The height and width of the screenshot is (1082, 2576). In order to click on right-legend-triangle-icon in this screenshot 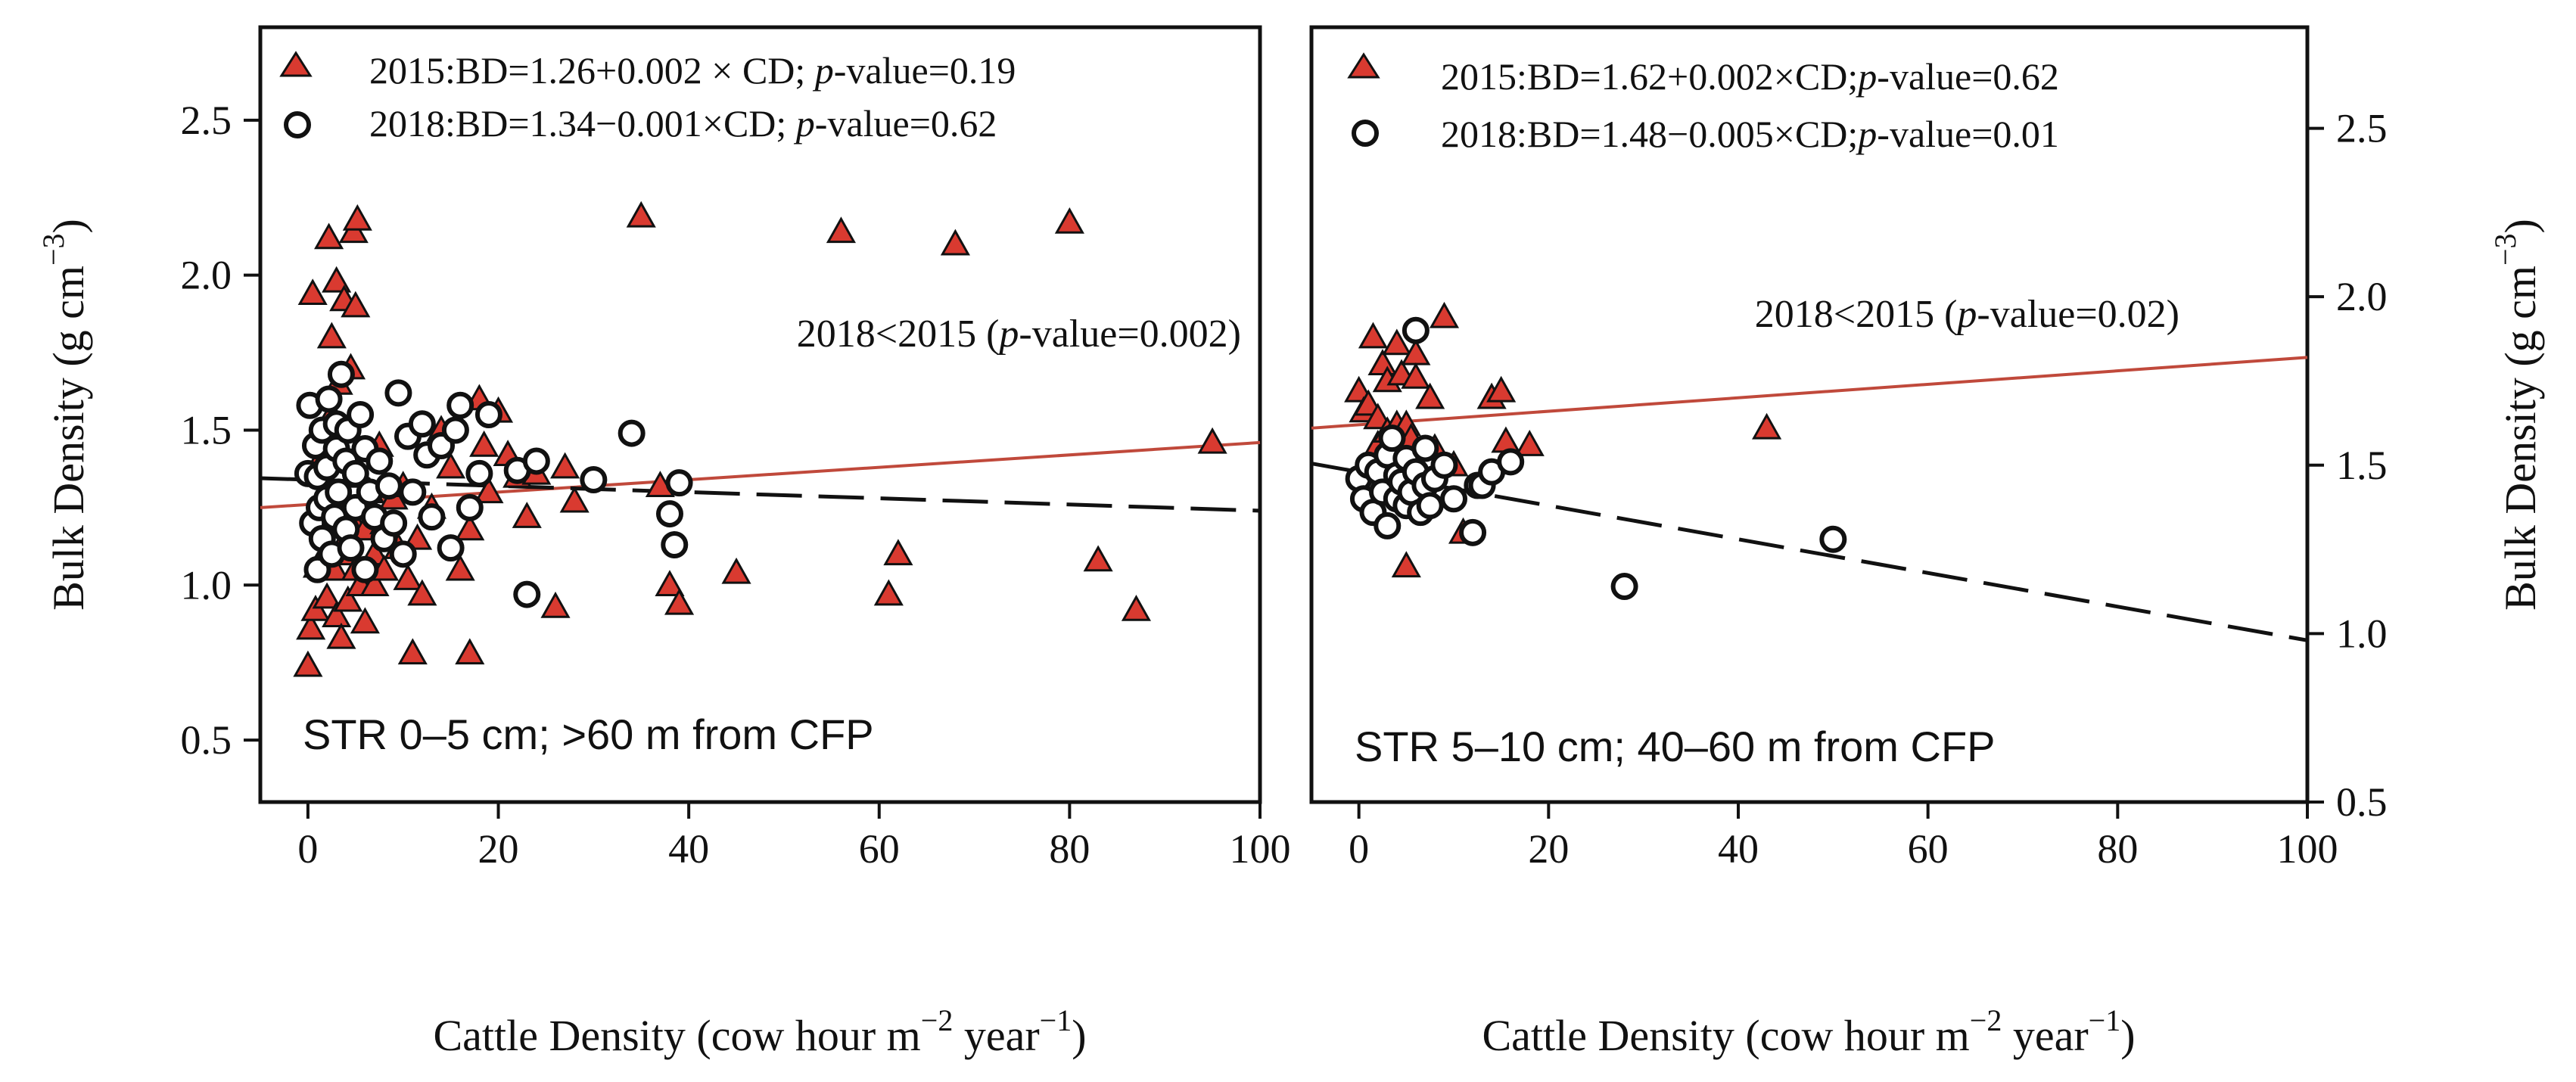, I will do `click(1363, 66)`.